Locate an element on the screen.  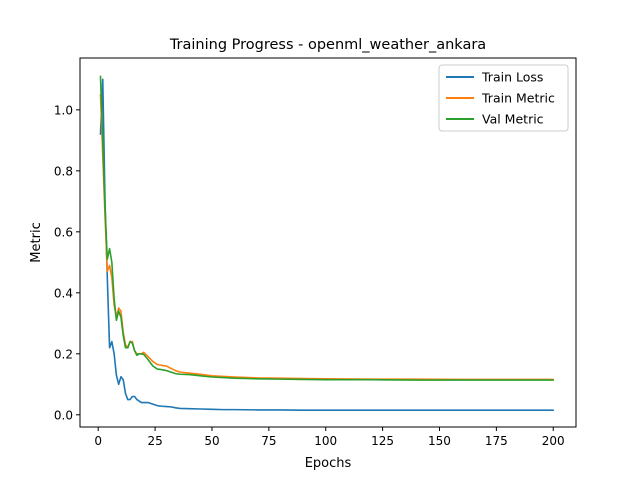
x-axis: 0 25 50 75 100 125 150 175 200 is located at coordinates (329, 437).